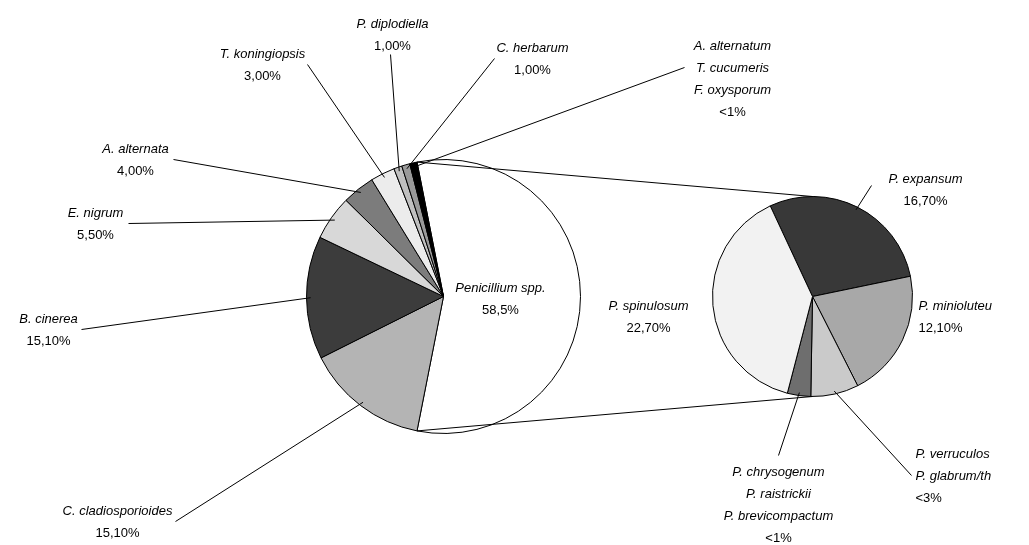  Describe the element at coordinates (500, 287) in the screenshot. I see `slice-label: Penicillium spp.` at that location.